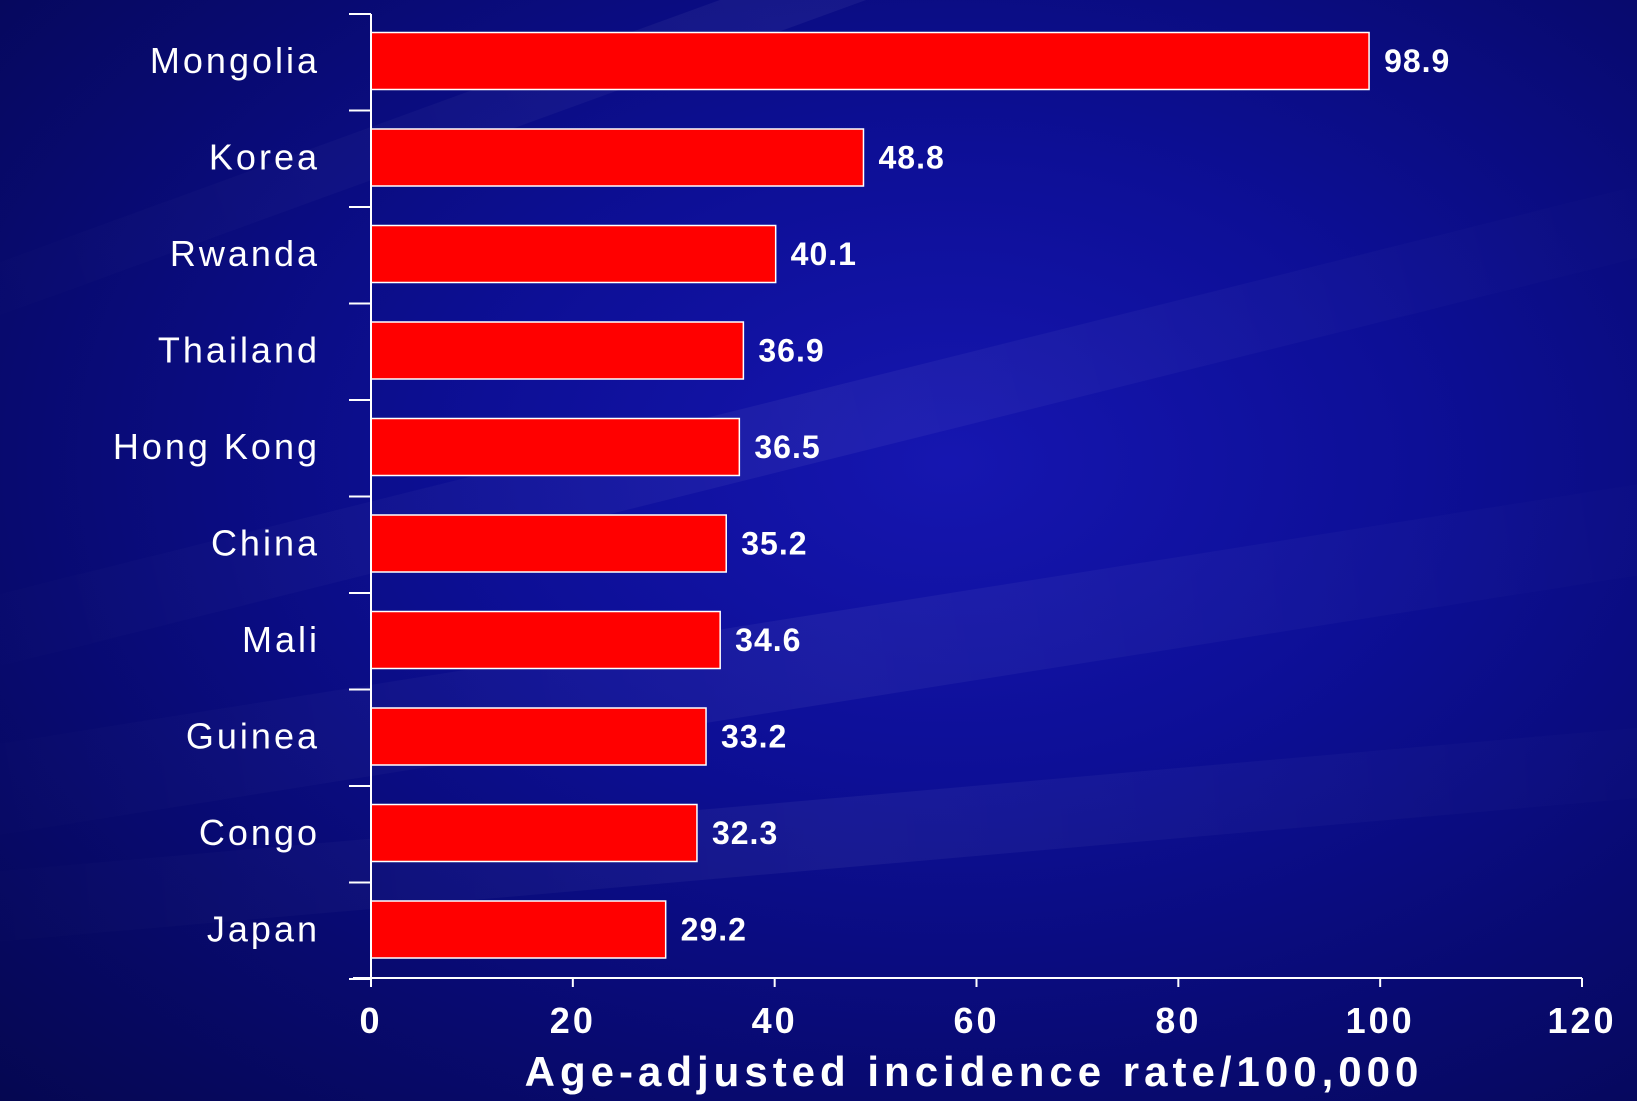 The height and width of the screenshot is (1101, 1637). Describe the element at coordinates (239, 350) in the screenshot. I see `category-label: Thailand` at that location.